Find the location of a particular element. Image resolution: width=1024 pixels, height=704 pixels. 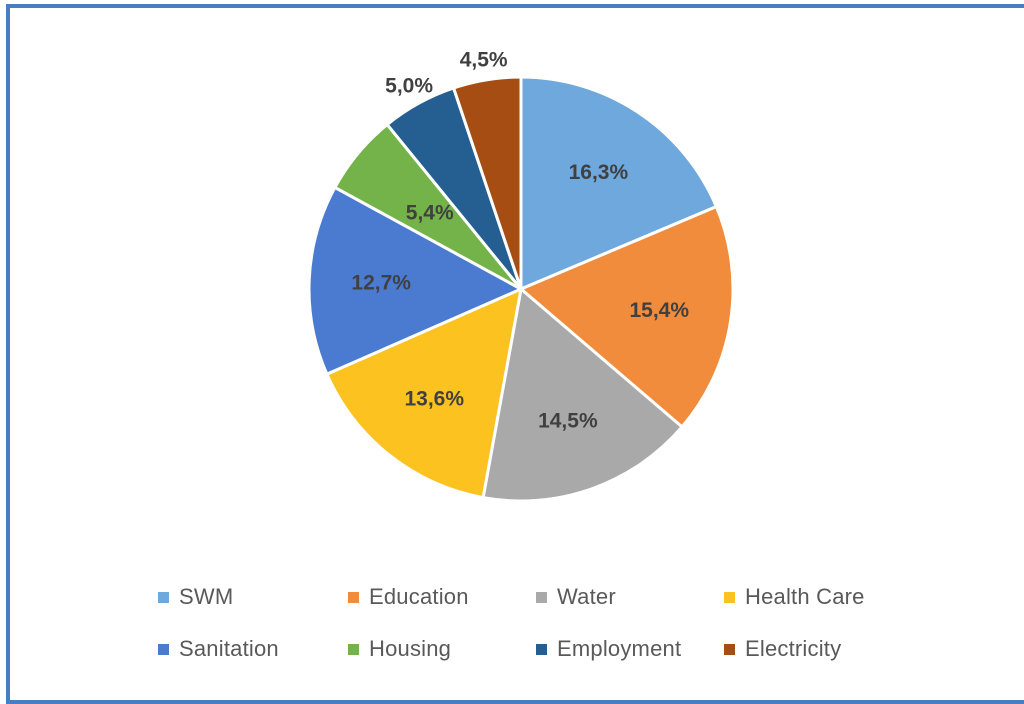

pie-slice-sanitation is located at coordinates (416, 281).